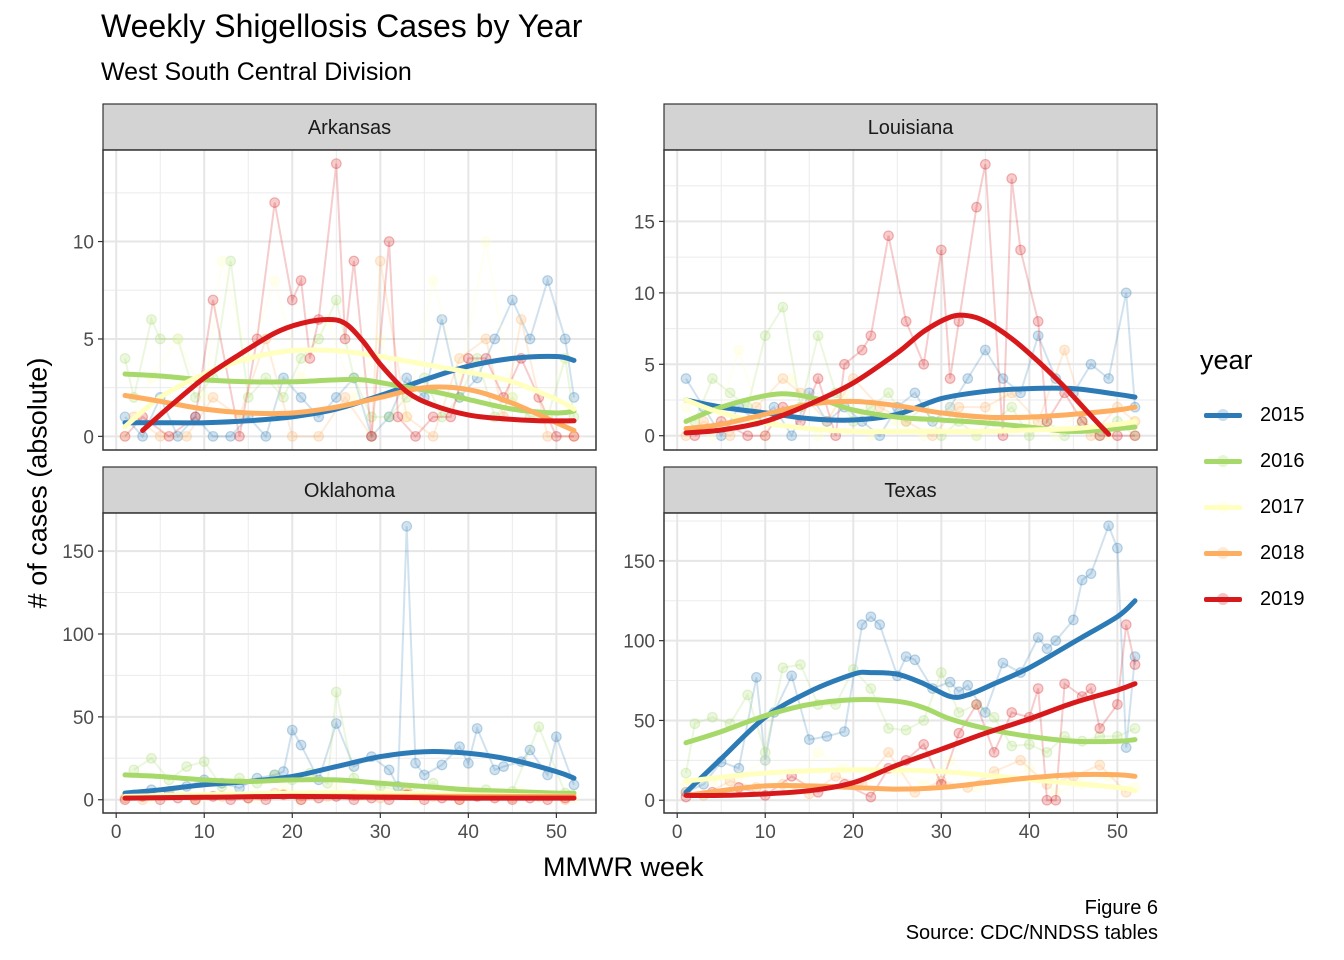  Describe the element at coordinates (556, 832) in the screenshot. I see `x-tick-label: 50` at that location.